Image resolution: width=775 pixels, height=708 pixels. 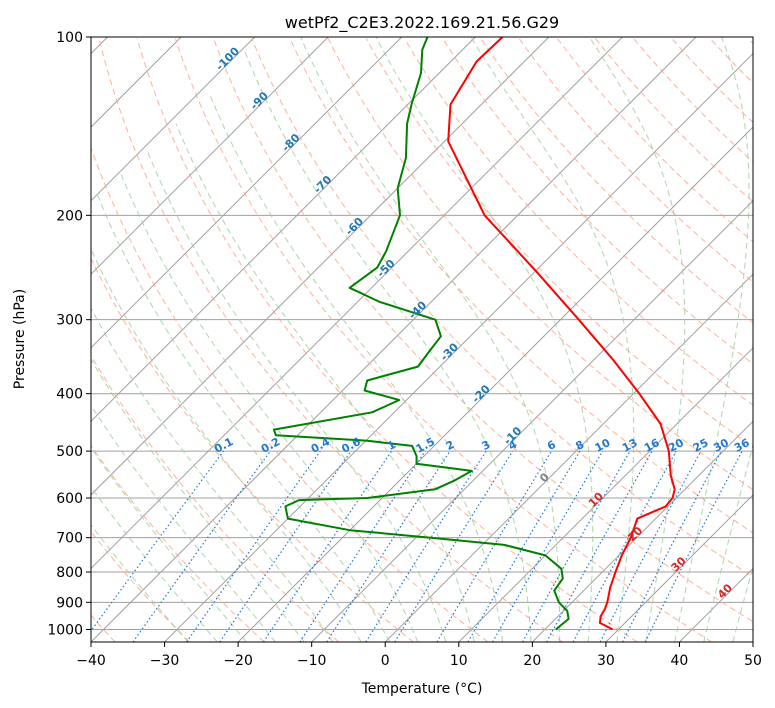 I want to click on y-tick-label: 800, so click(x=69, y=573).